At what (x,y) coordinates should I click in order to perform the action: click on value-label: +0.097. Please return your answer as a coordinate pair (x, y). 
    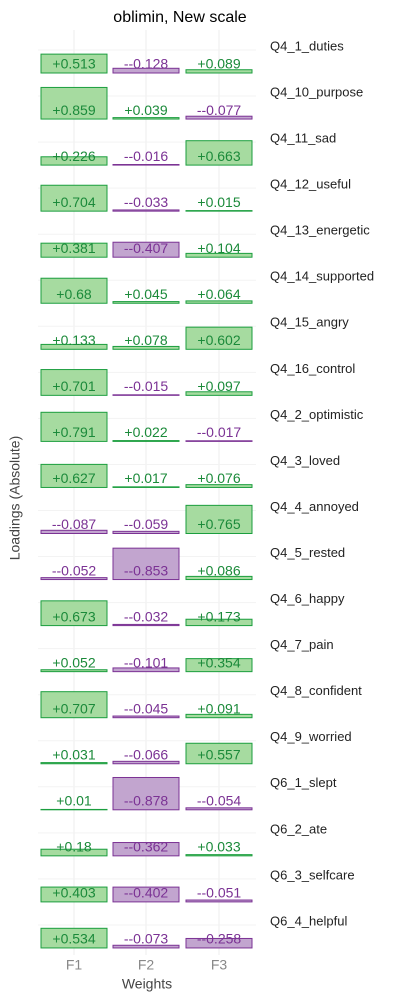
    Looking at the image, I should click on (218, 386).